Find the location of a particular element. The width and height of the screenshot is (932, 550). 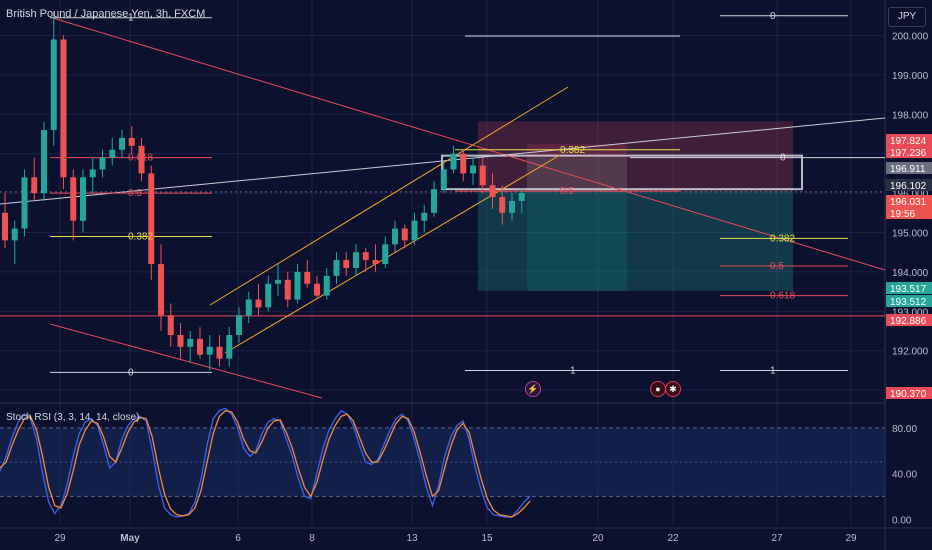

event-flag-icon: ● is located at coordinates (658, 389).